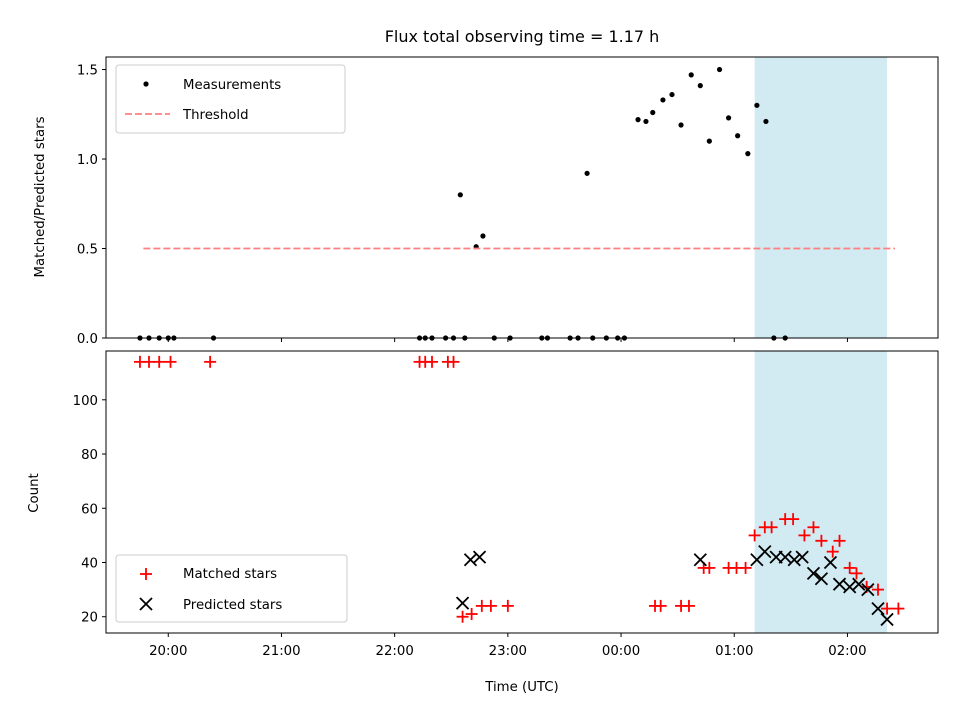 The image size is (960, 720). Describe the element at coordinates (230, 574) in the screenshot. I see `legend-matched-label: Matched stars` at that location.